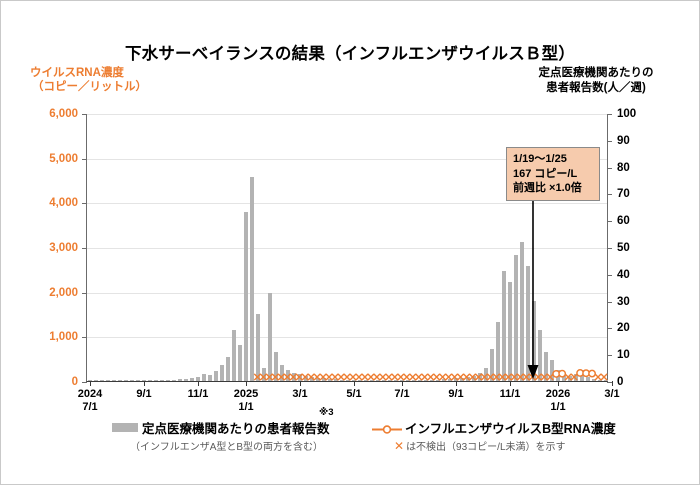 This screenshot has height=485, width=700. I want to click on legend-bar-swatch, so click(125, 427).